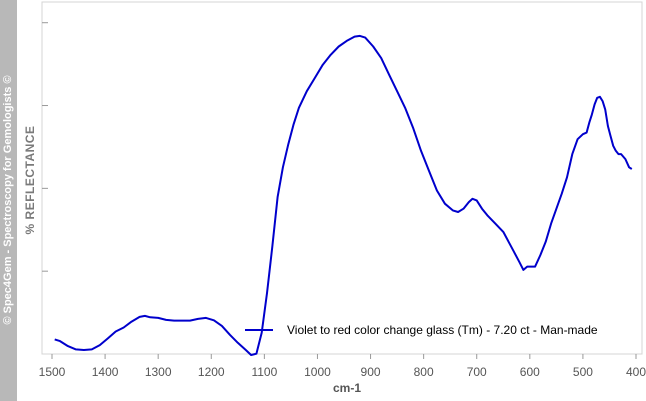 This screenshot has height=401, width=646. I want to click on x-tick-label: 600, so click(530, 372).